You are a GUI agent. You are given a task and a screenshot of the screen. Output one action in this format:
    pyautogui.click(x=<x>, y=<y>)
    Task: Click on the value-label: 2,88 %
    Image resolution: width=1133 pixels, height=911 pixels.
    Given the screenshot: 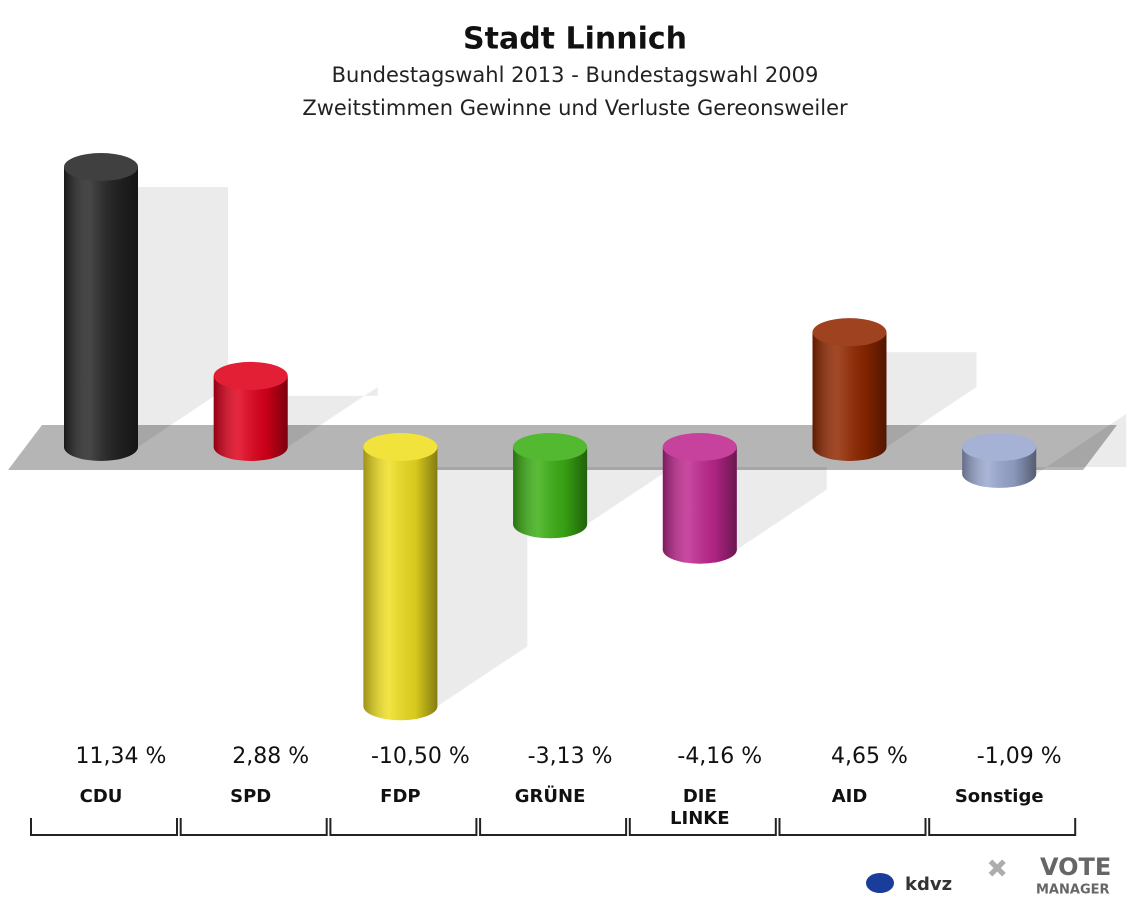 What is the action you would take?
    pyautogui.click(x=270, y=756)
    